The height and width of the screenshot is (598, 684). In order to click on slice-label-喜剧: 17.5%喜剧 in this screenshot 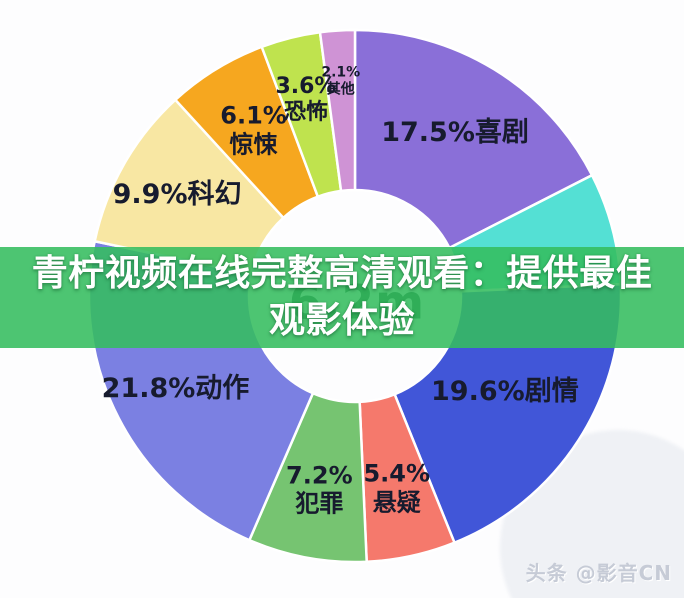, I will do `click(455, 132)`.